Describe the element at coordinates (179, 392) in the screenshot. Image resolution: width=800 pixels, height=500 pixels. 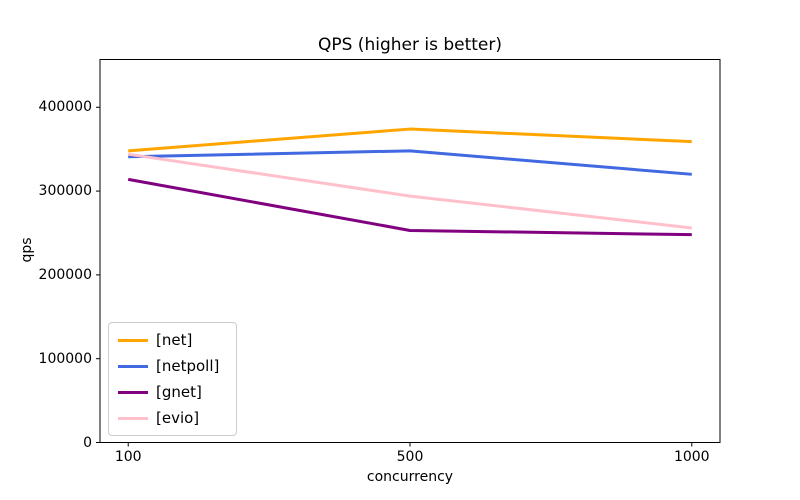
I see `legend-label: [gnet]` at that location.